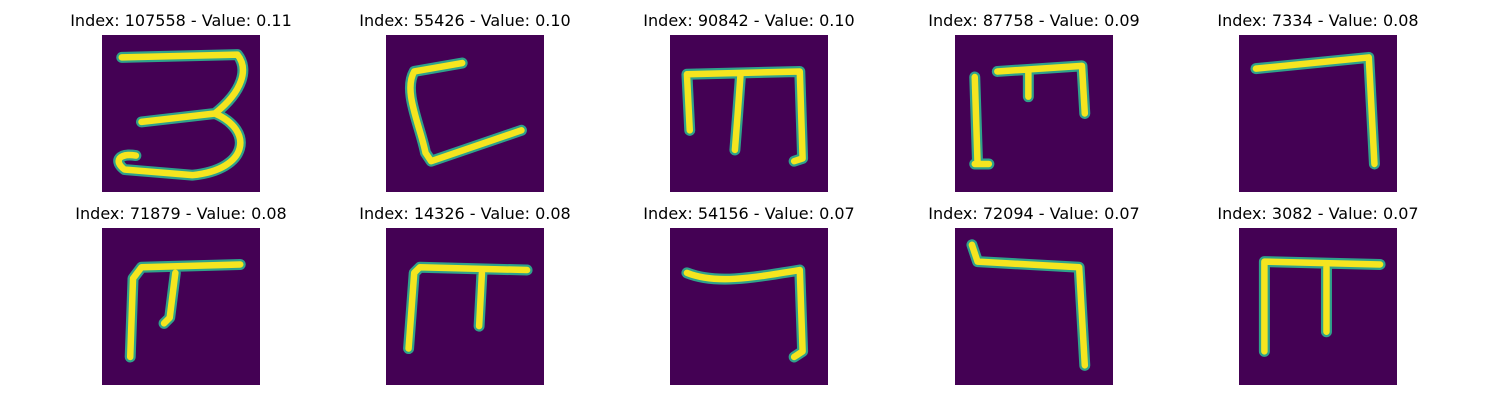 This screenshot has width=1500, height=400. What do you see at coordinates (181, 20) in the screenshot?
I see `panel-title: Index: 107558 - Value: 0.11` at bounding box center [181, 20].